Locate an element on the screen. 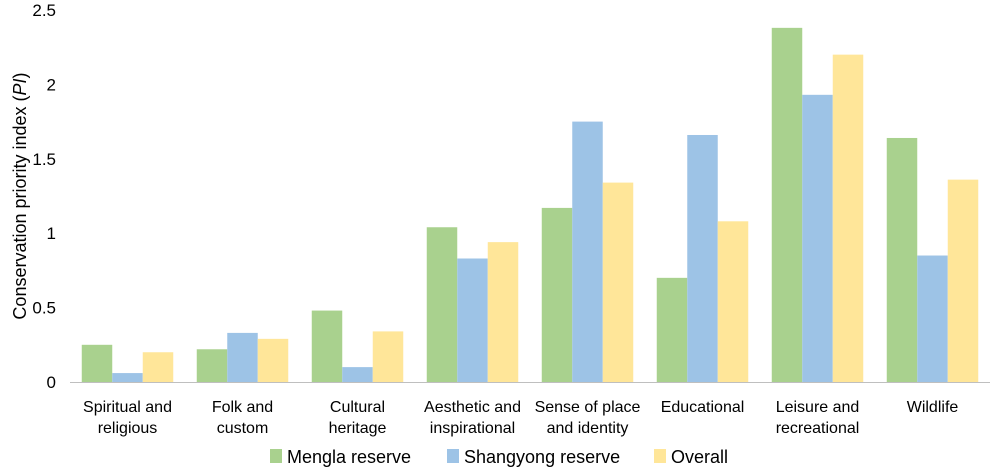  y-tick-labels: 0 0.5 1 1.5 2 2.5 is located at coordinates (44, 196).